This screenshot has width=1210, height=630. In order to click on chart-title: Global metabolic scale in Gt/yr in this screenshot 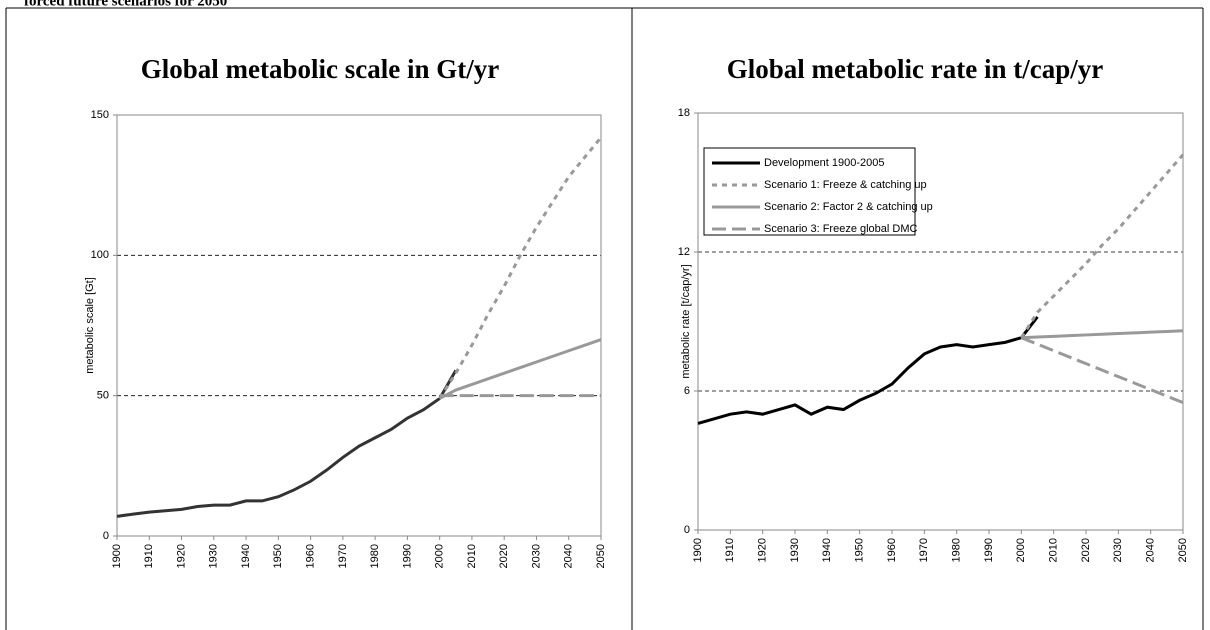, I will do `click(320, 69)`.